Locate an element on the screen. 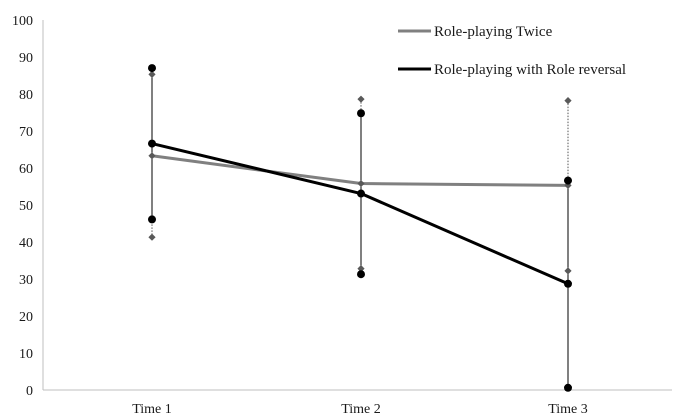 This screenshot has width=673, height=418. y-tick-label: 80 is located at coordinates (26, 95).